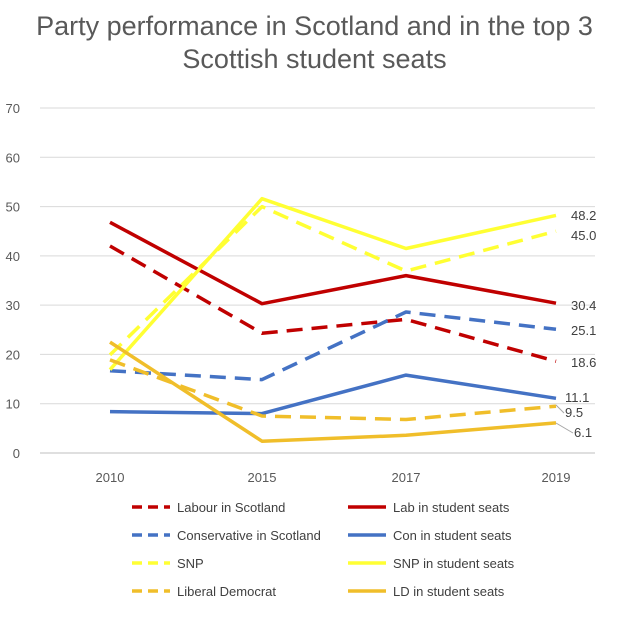 This screenshot has width=629, height=622. Describe the element at coordinates (452, 535) in the screenshot. I see `legend-label-3: Con in student seats` at that location.